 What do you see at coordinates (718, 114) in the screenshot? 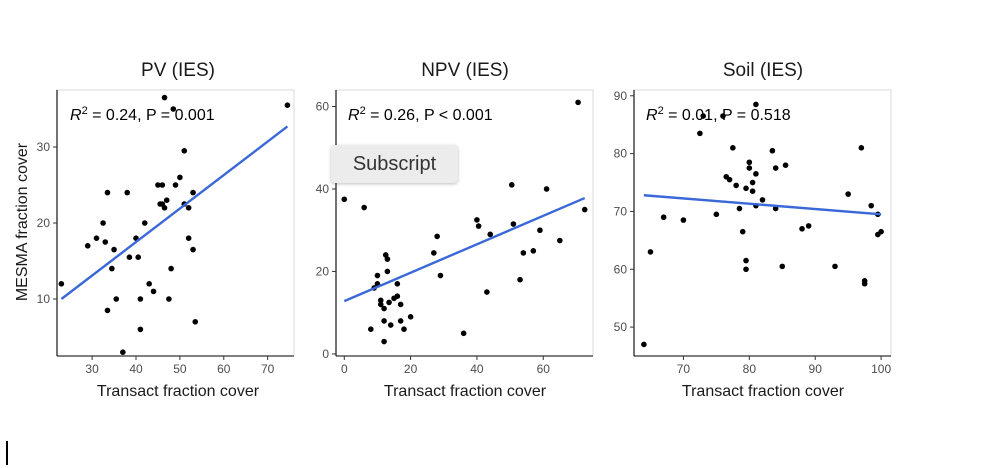
I see `annotation-soil: R2 = 0.01, P = 0.518` at bounding box center [718, 114].